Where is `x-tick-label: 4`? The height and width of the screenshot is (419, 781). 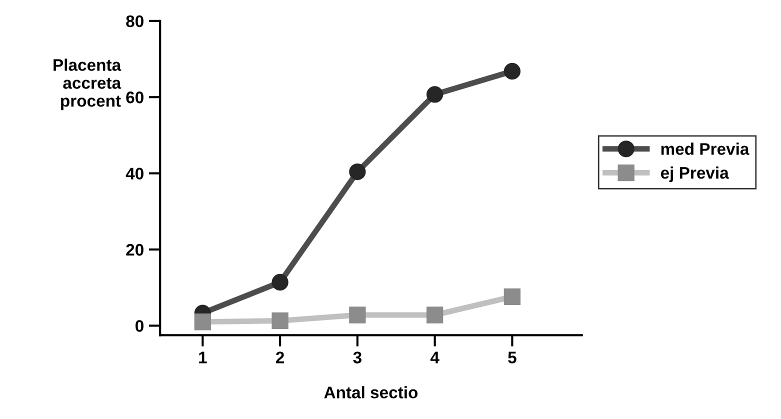 x-tick-label: 4 is located at coordinates (435, 358).